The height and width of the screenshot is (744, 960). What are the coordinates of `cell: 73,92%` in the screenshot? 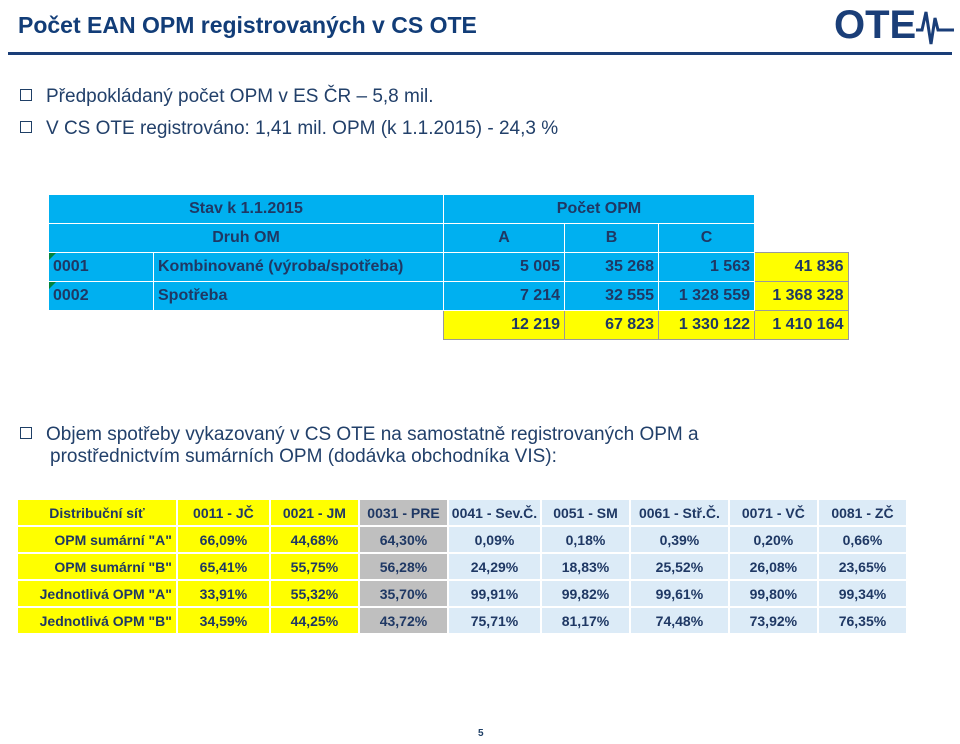 It's located at (773, 620).